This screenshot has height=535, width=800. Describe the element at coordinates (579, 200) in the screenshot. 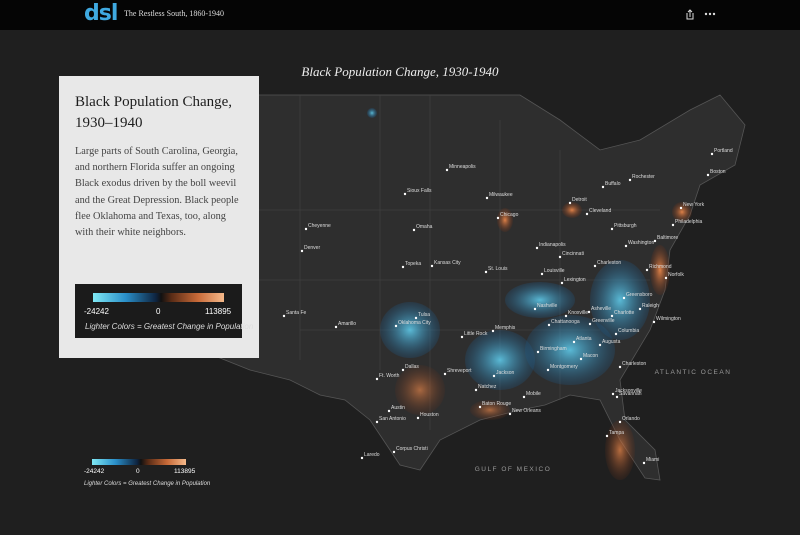

I see `city-label: Detroit` at that location.